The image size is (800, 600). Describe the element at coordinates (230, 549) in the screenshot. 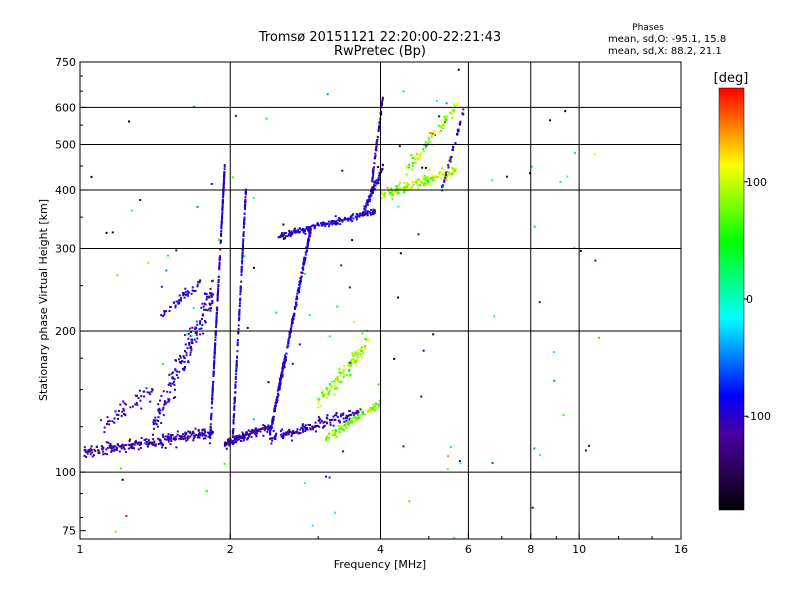

I see `x-tick-label: 2` at that location.